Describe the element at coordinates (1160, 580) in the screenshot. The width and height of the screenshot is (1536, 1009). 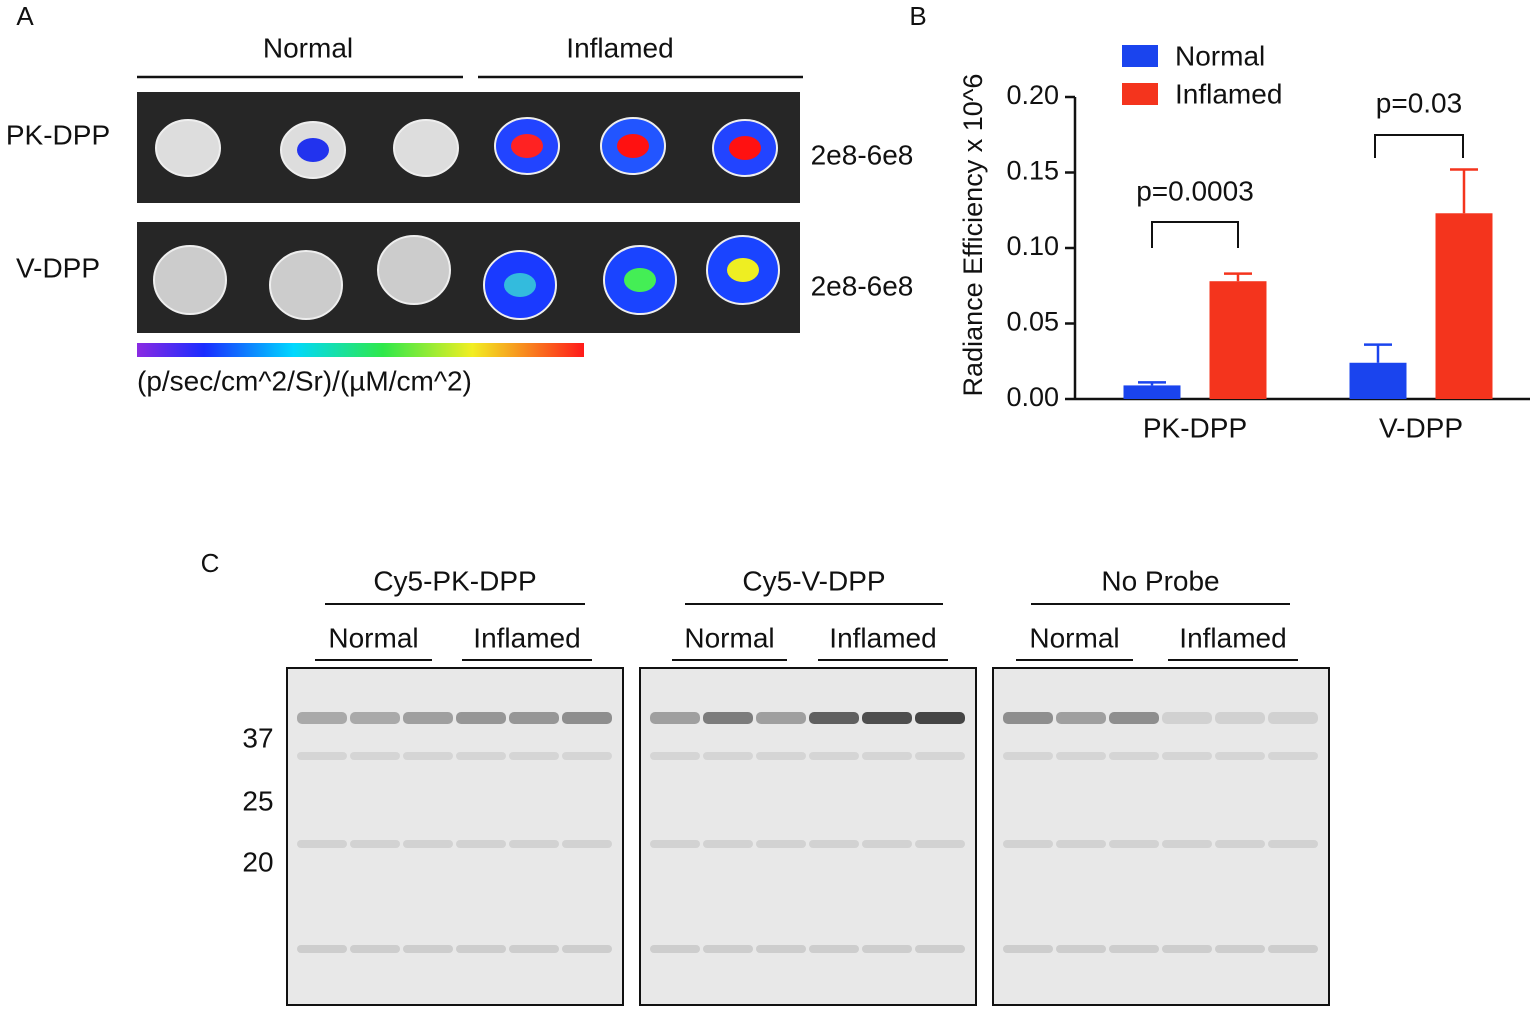
I see `probe-label: No Probe` at that location.